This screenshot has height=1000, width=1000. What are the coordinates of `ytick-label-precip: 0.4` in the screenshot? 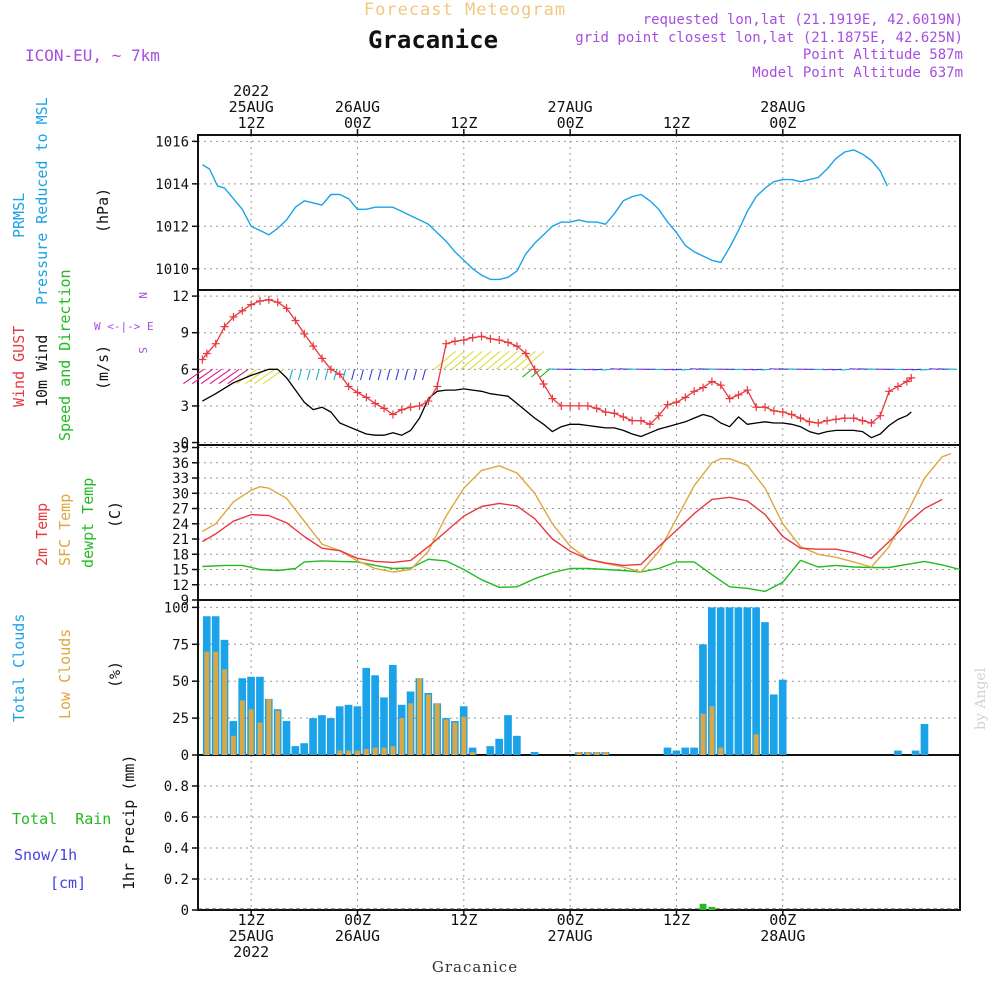 It's located at (176, 849).